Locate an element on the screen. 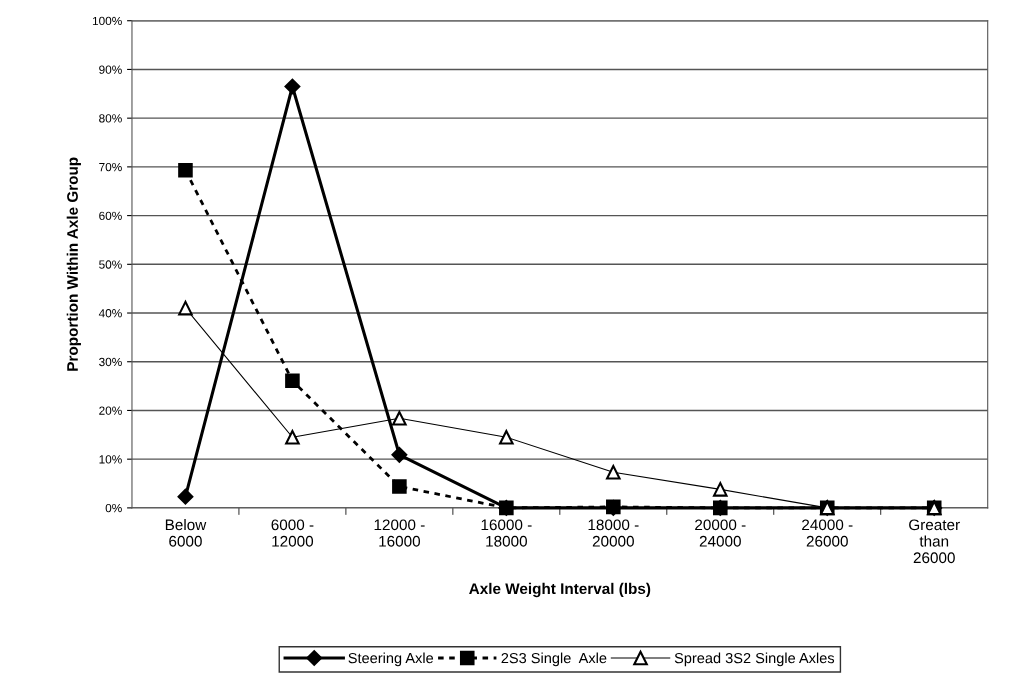 Image resolution: width=1031 pixels, height=691 pixels. x-tick-label: 12000 - 16000 is located at coordinates (399, 533).